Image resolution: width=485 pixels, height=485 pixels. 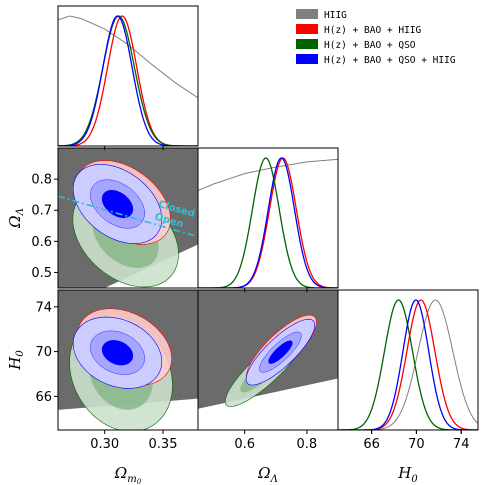 I want to click on panel-h0_vs_omega_m0, so click(x=128, y=360).